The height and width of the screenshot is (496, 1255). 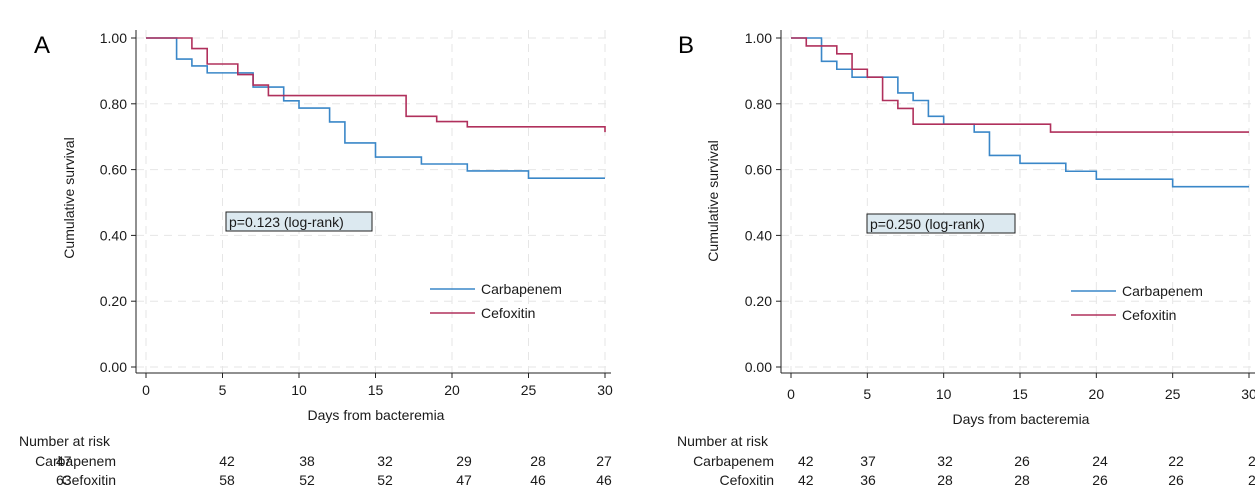 What do you see at coordinates (868, 480) in the screenshot?
I see `risk-count: 36` at bounding box center [868, 480].